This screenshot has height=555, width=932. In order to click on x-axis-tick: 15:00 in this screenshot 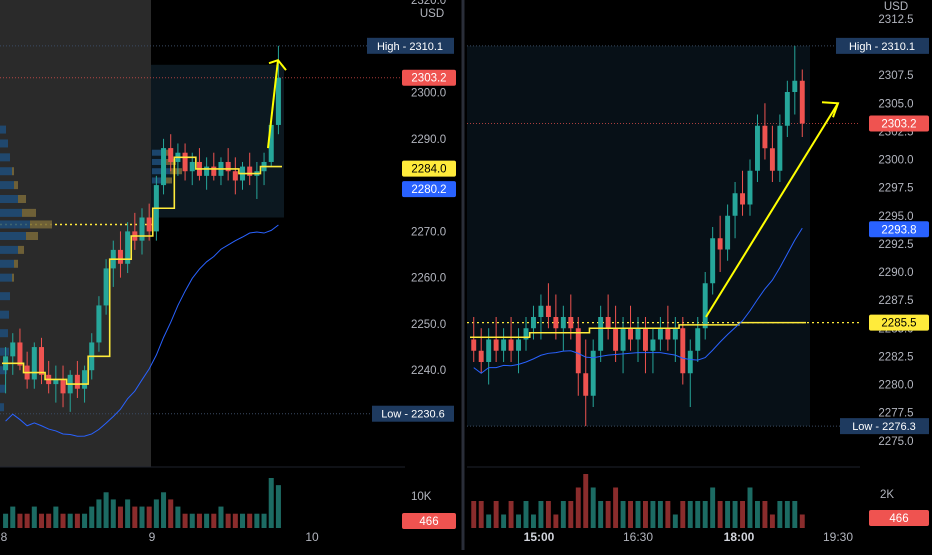, I will do `click(539, 537)`.